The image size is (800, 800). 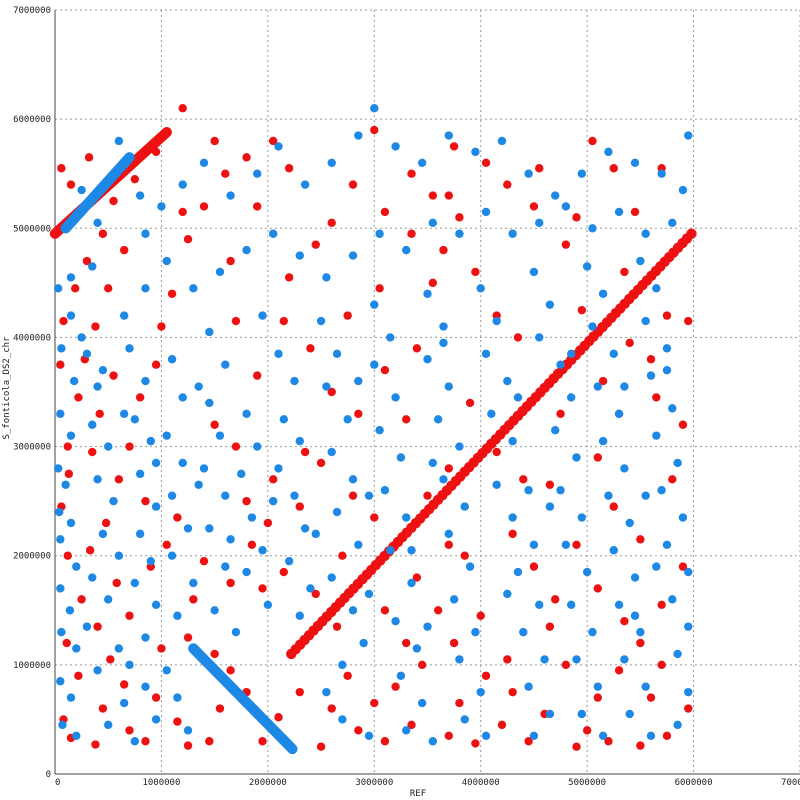 What do you see at coordinates (32, 557) in the screenshot?
I see `y-tick-label: 2000000` at bounding box center [32, 557].